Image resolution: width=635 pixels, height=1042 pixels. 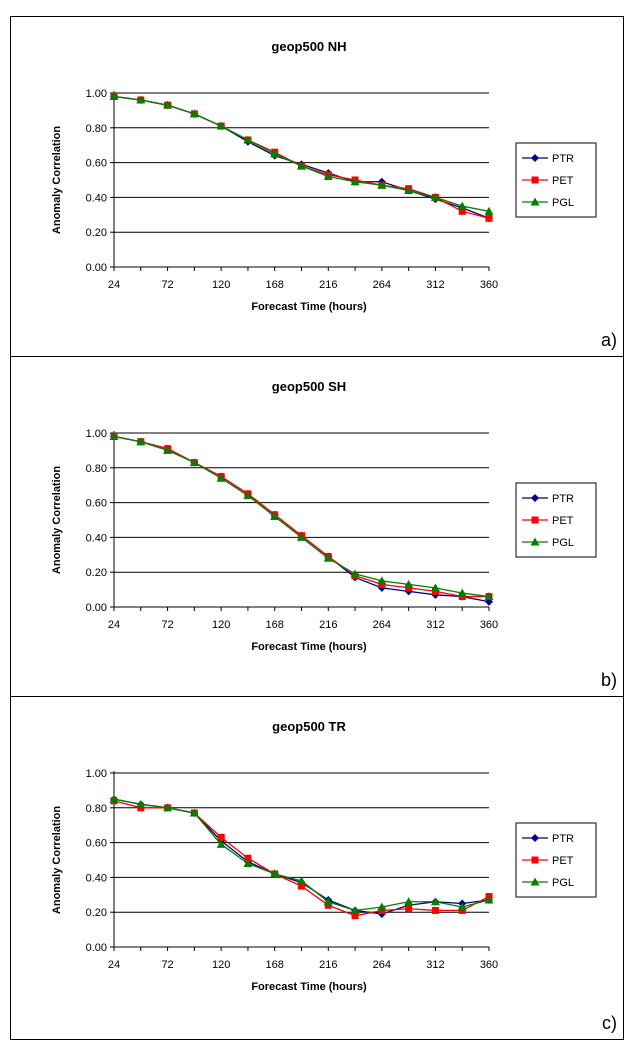 I want to click on series-line-pgl, so click(x=301, y=855).